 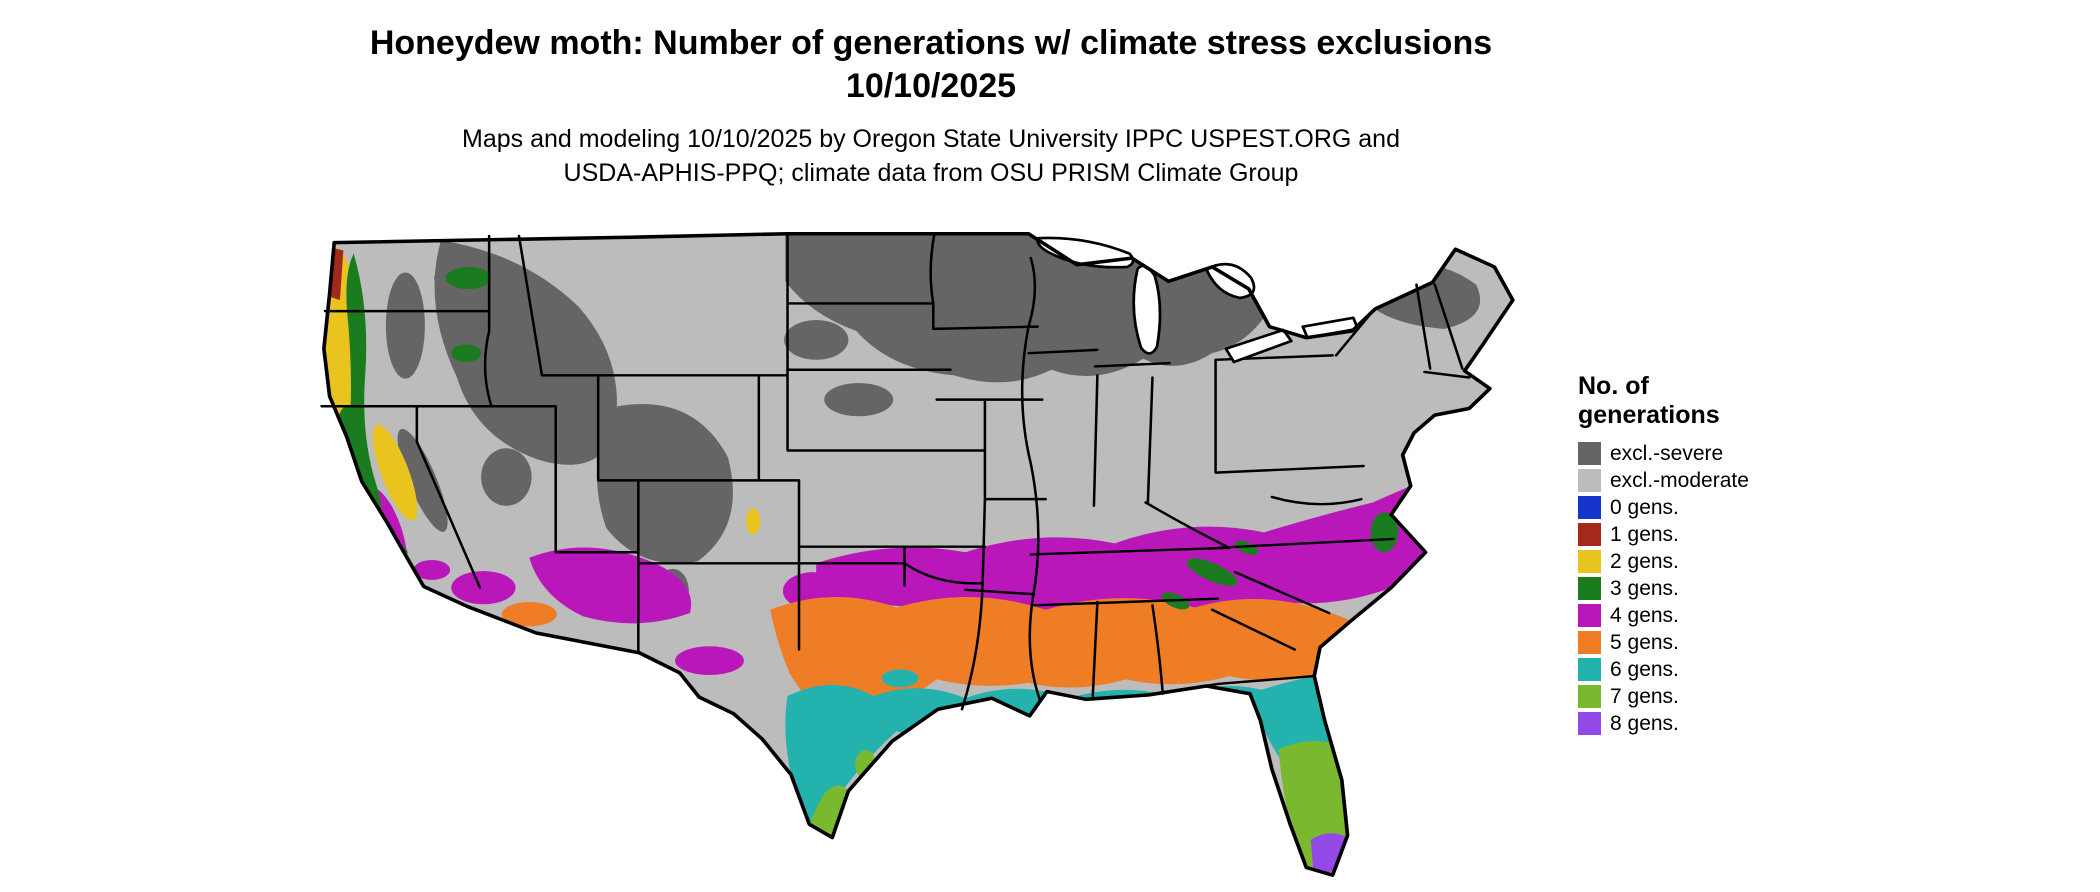 What do you see at coordinates (1698, 724) in the screenshot?
I see `legend-item-gens_8: 8 gens.` at bounding box center [1698, 724].